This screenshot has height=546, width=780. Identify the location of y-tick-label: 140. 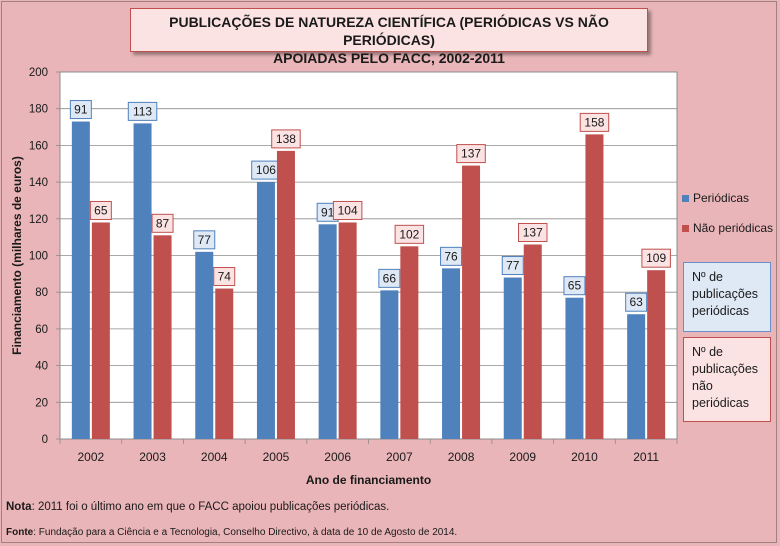
(38, 183).